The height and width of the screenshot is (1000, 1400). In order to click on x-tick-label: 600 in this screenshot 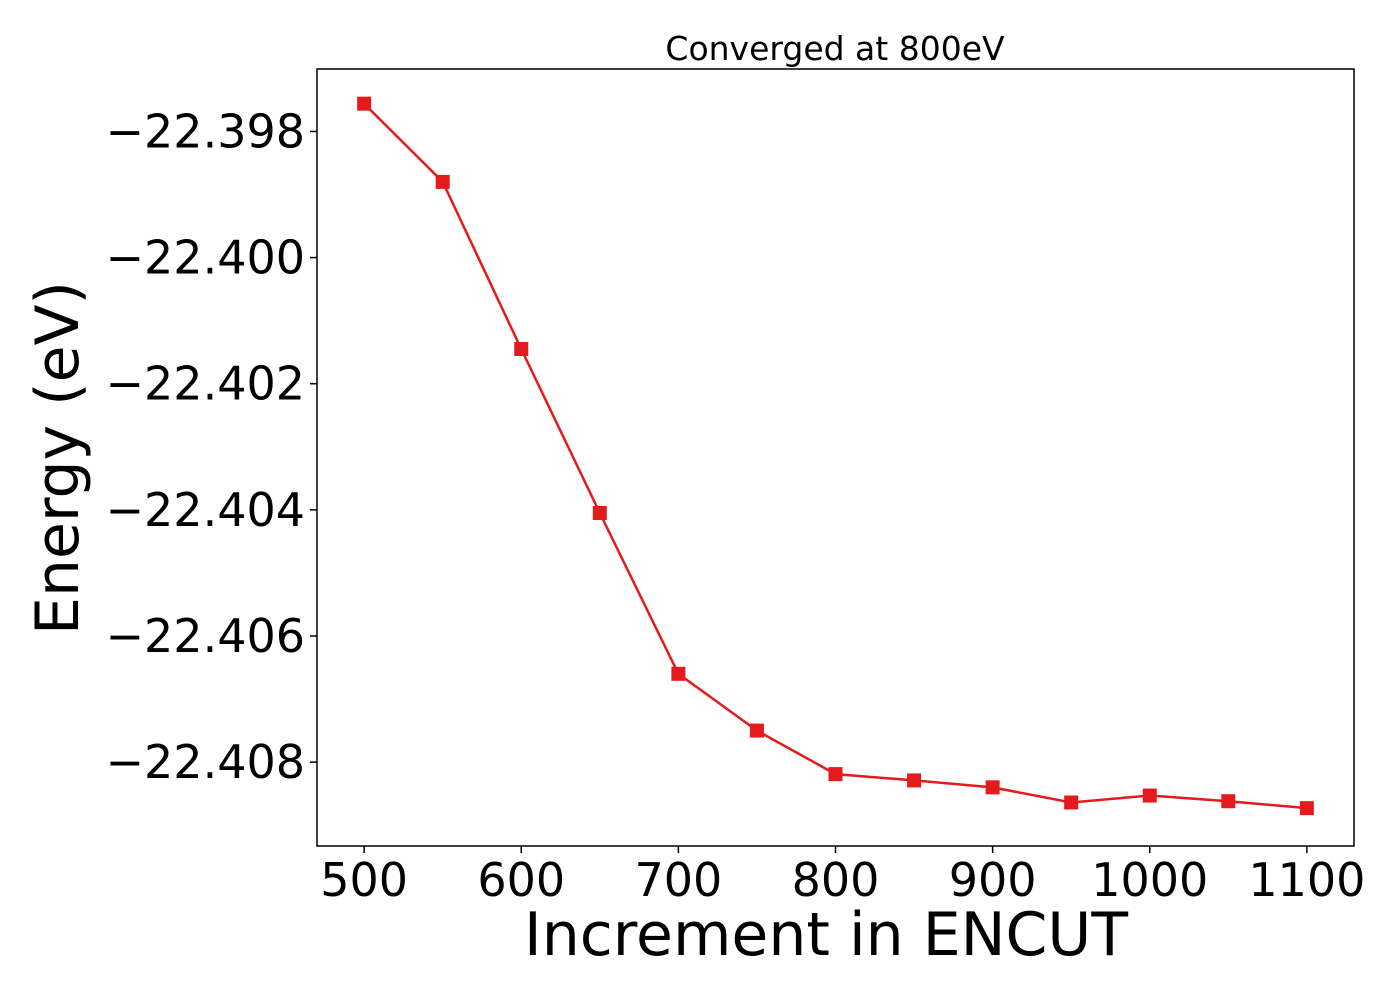, I will do `click(521, 880)`.